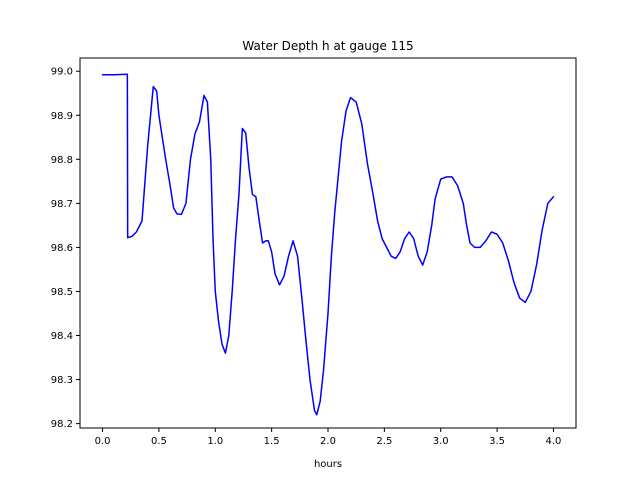 Image resolution: width=640 pixels, height=480 pixels. I want to click on x-tick-label: 2.5, so click(384, 441).